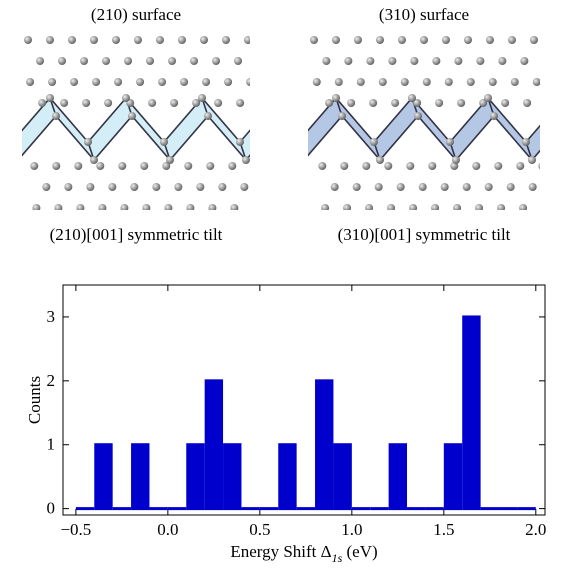  I want to click on panel-caption: (210)[001] symmetric tilt, so click(136, 234).